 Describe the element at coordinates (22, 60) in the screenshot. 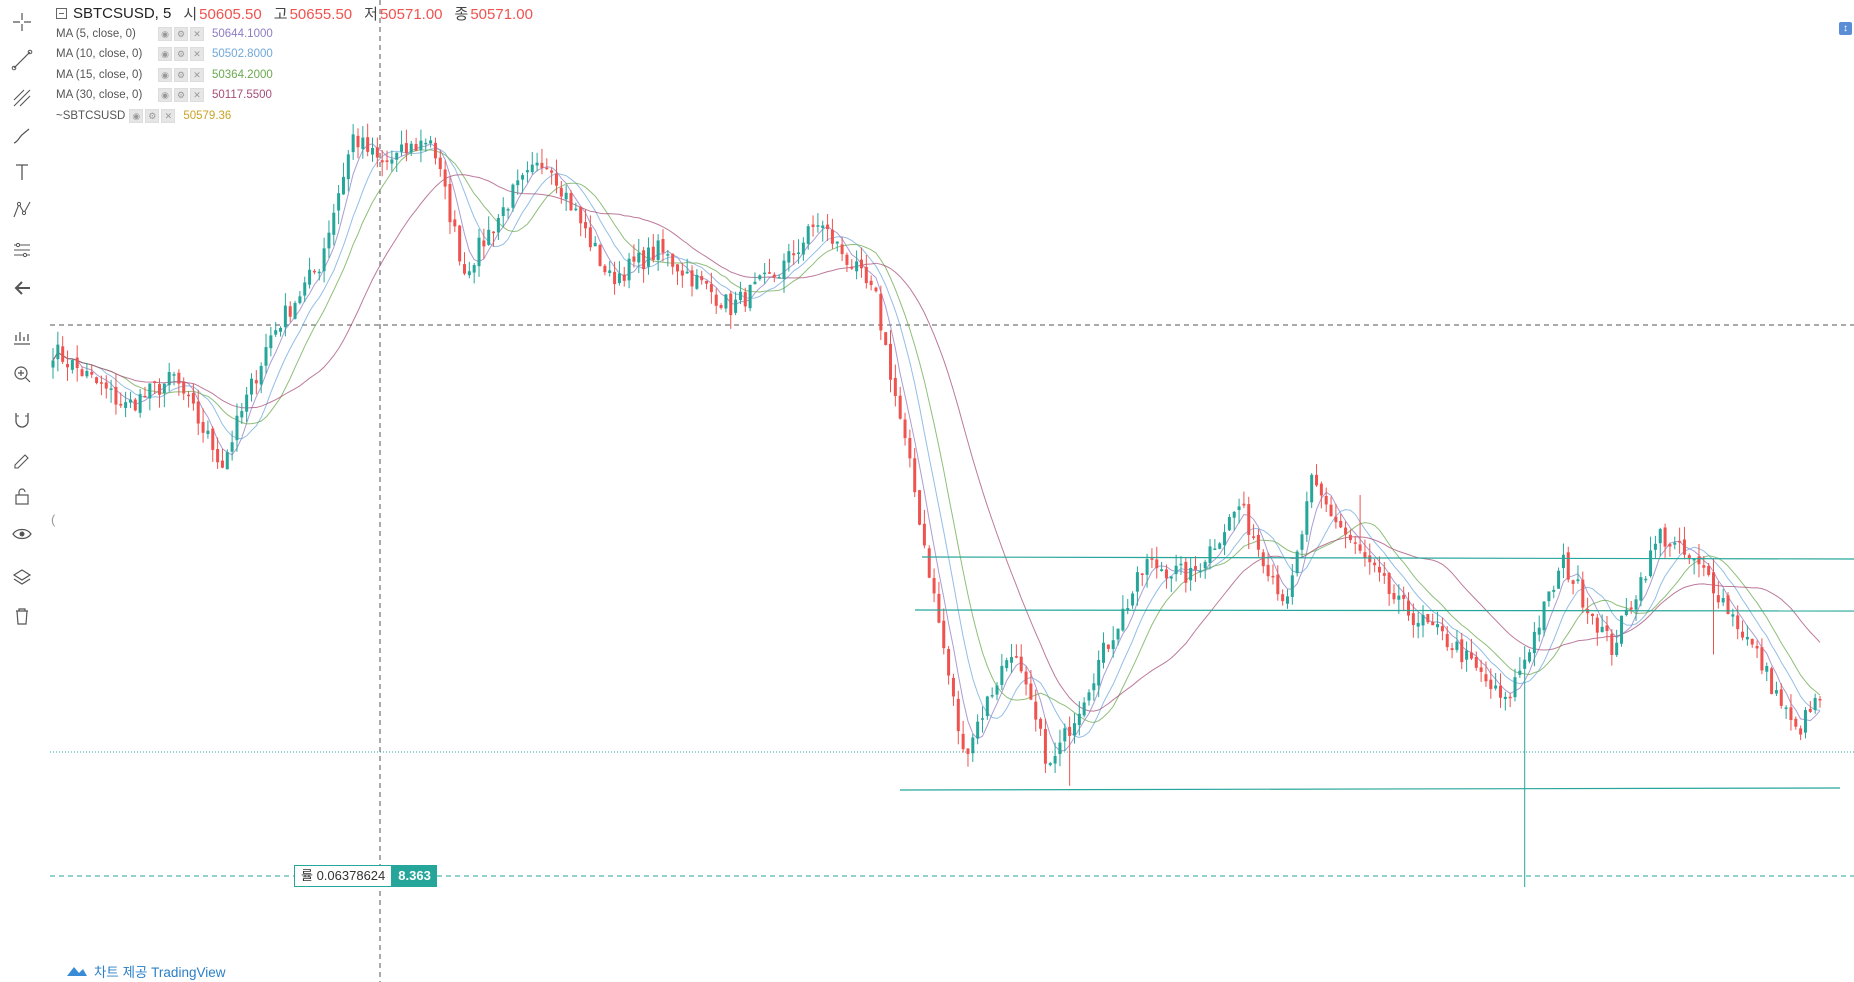

I see `trend-line-icon` at that location.